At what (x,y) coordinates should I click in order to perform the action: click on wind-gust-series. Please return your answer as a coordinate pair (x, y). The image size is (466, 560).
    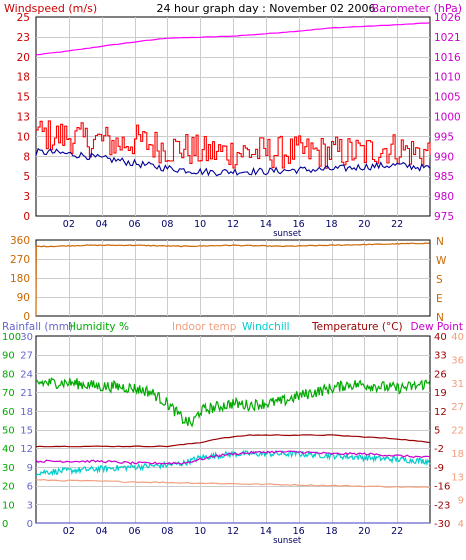
    Looking at the image, I should click on (233, 144).